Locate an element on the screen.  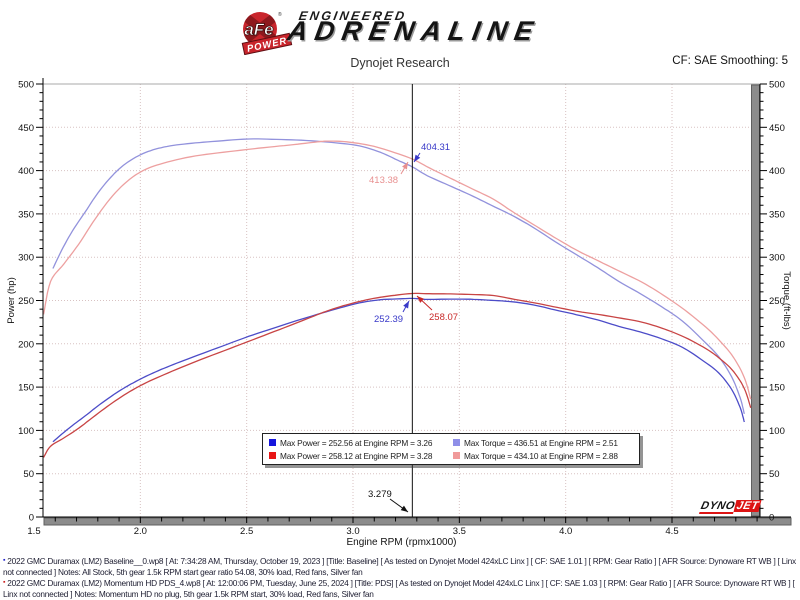
afe-logo-reg: ® is located at coordinates (280, 14).